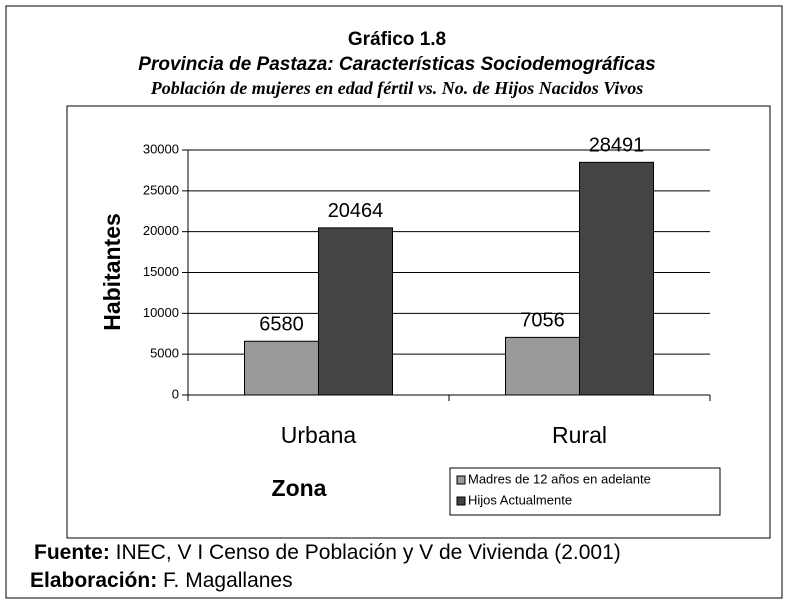 This screenshot has height=604, width=788. What do you see at coordinates (356, 211) in the screenshot?
I see `value-label: 20464` at bounding box center [356, 211].